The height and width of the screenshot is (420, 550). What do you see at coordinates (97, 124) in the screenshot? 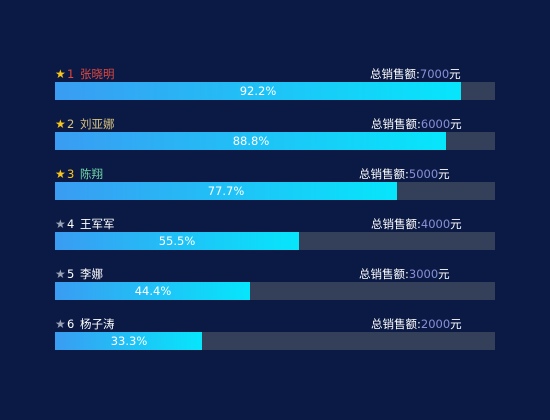
I see `person-name: 刘亚娜` at bounding box center [97, 124].